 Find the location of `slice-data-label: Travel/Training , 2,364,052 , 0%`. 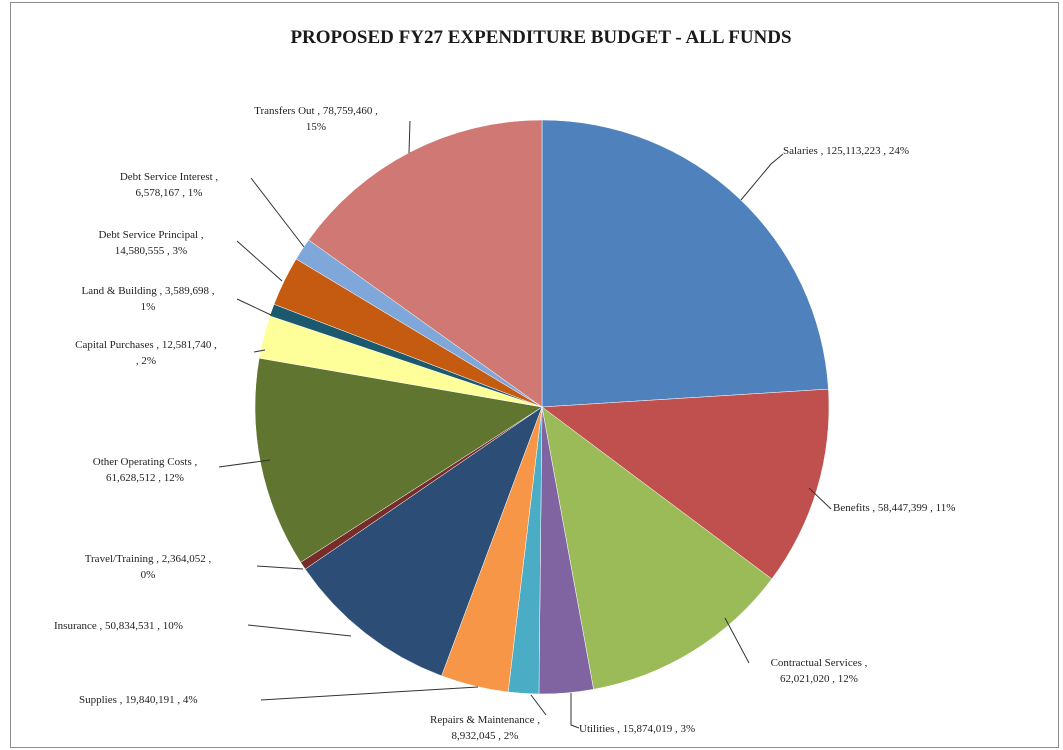

slice-data-label: Travel/Training , 2,364,052 , 0% is located at coordinates (148, 567).